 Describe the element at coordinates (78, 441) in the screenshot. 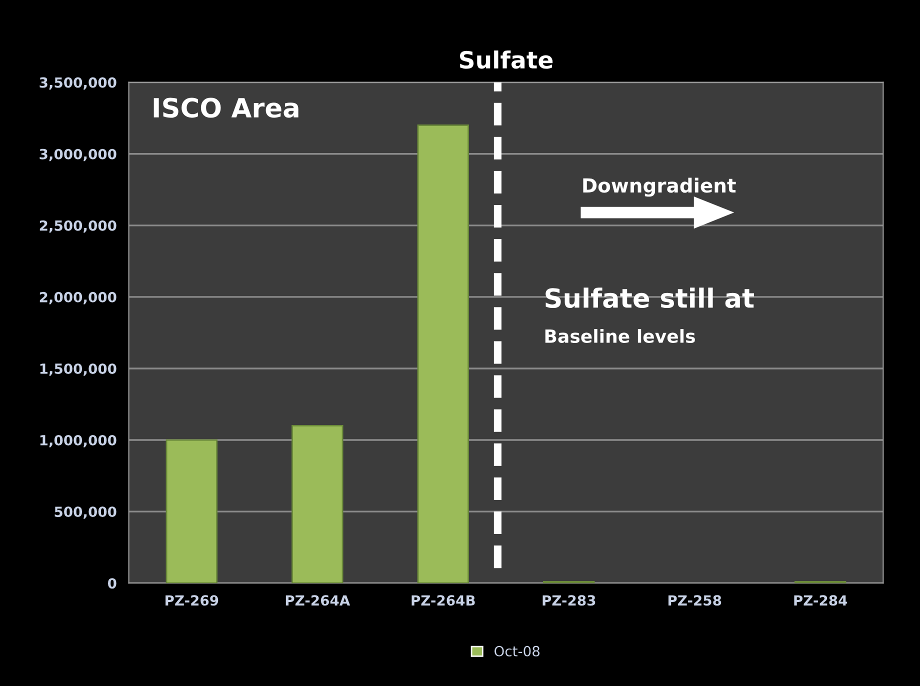

I see `y-tick-label: 1,000,000` at that location.